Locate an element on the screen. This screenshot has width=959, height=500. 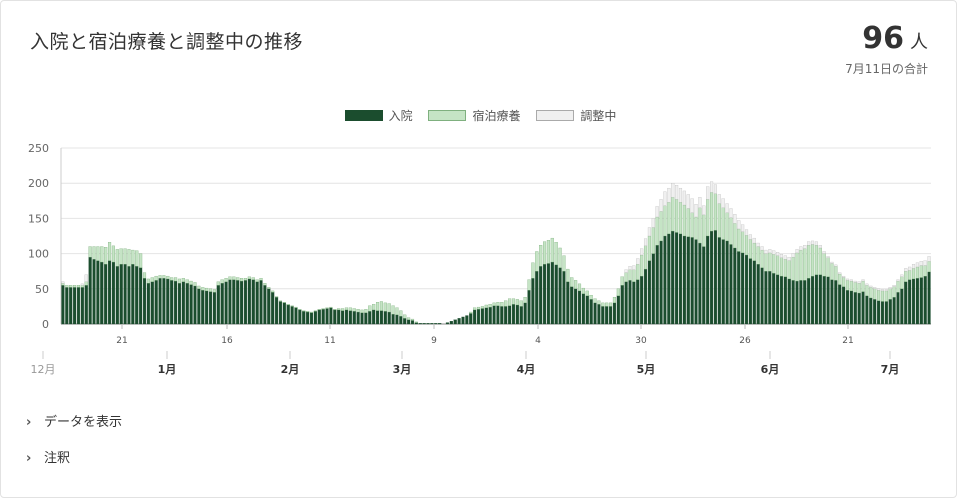
legend-item-hotel: 宿泊療養 is located at coordinates (474, 115).